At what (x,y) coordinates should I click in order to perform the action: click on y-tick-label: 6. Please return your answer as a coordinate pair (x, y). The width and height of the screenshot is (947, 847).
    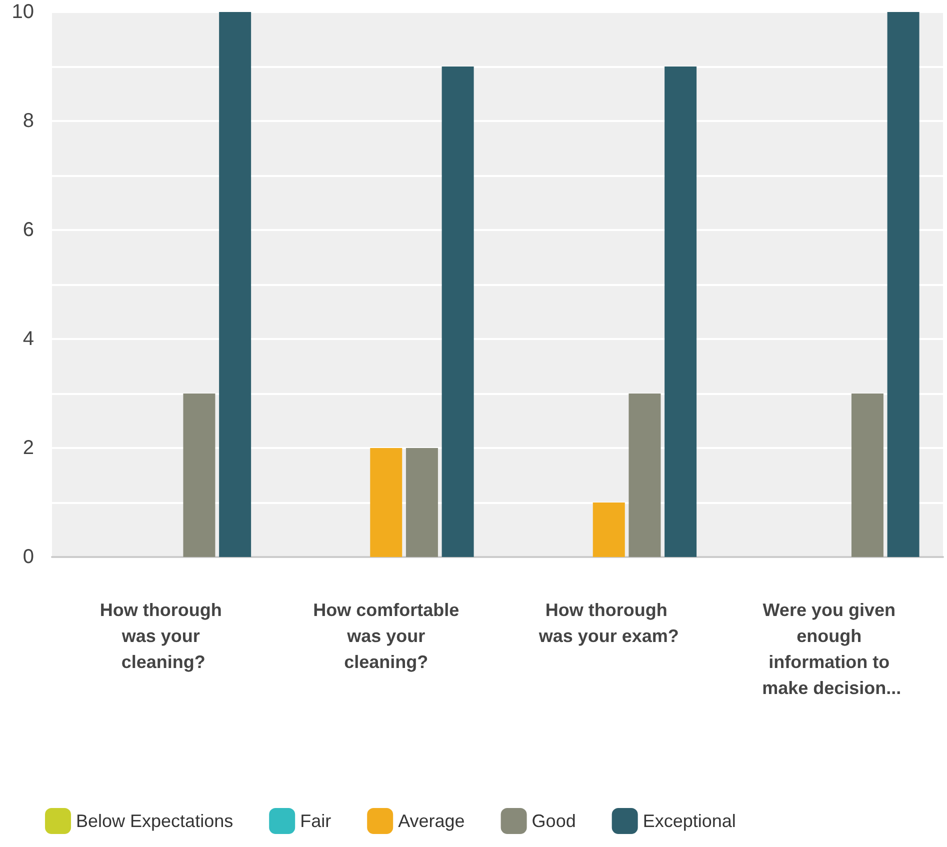
    Looking at the image, I should click on (28, 230).